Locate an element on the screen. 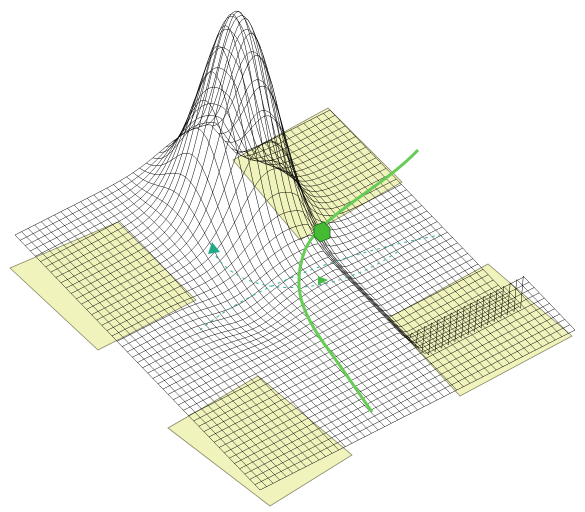 The height and width of the screenshot is (512, 585). pad-right is located at coordinates (480, 330).